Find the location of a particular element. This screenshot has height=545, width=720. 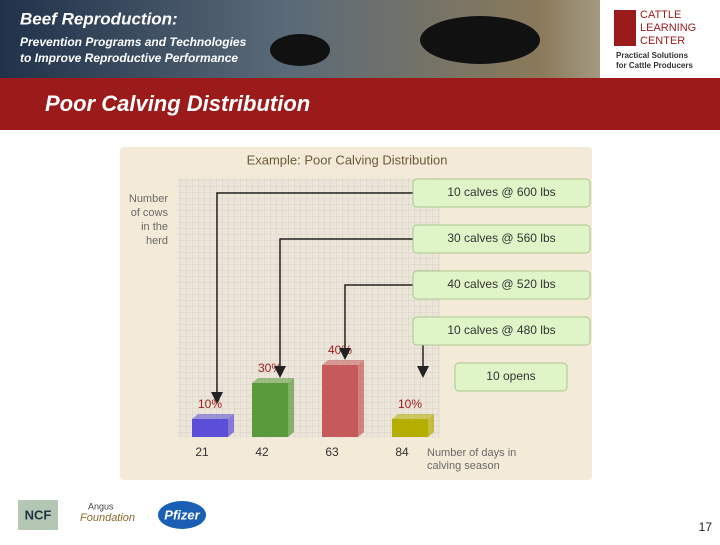

y-axis-label: herd is located at coordinates (157, 241).